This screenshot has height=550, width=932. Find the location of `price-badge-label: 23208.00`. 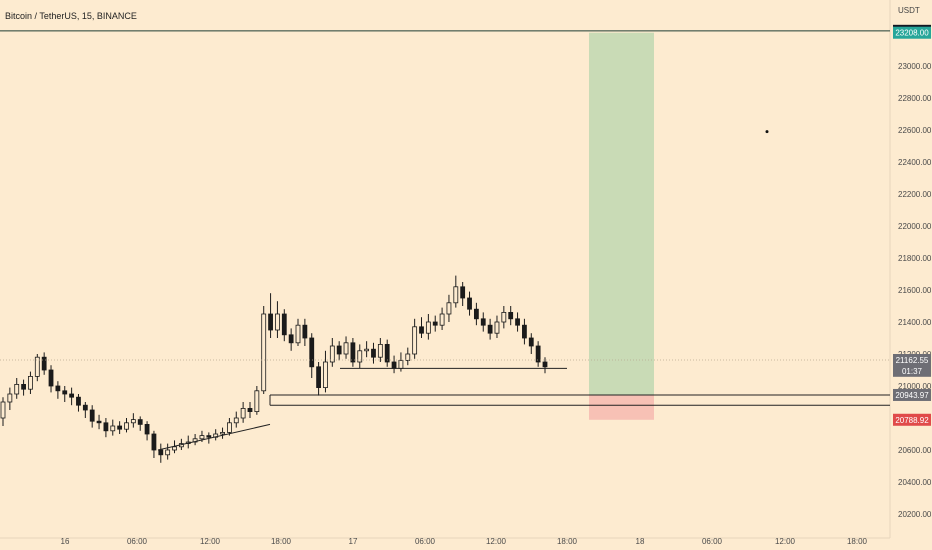

price-badge-label: 23208.00 is located at coordinates (912, 33).